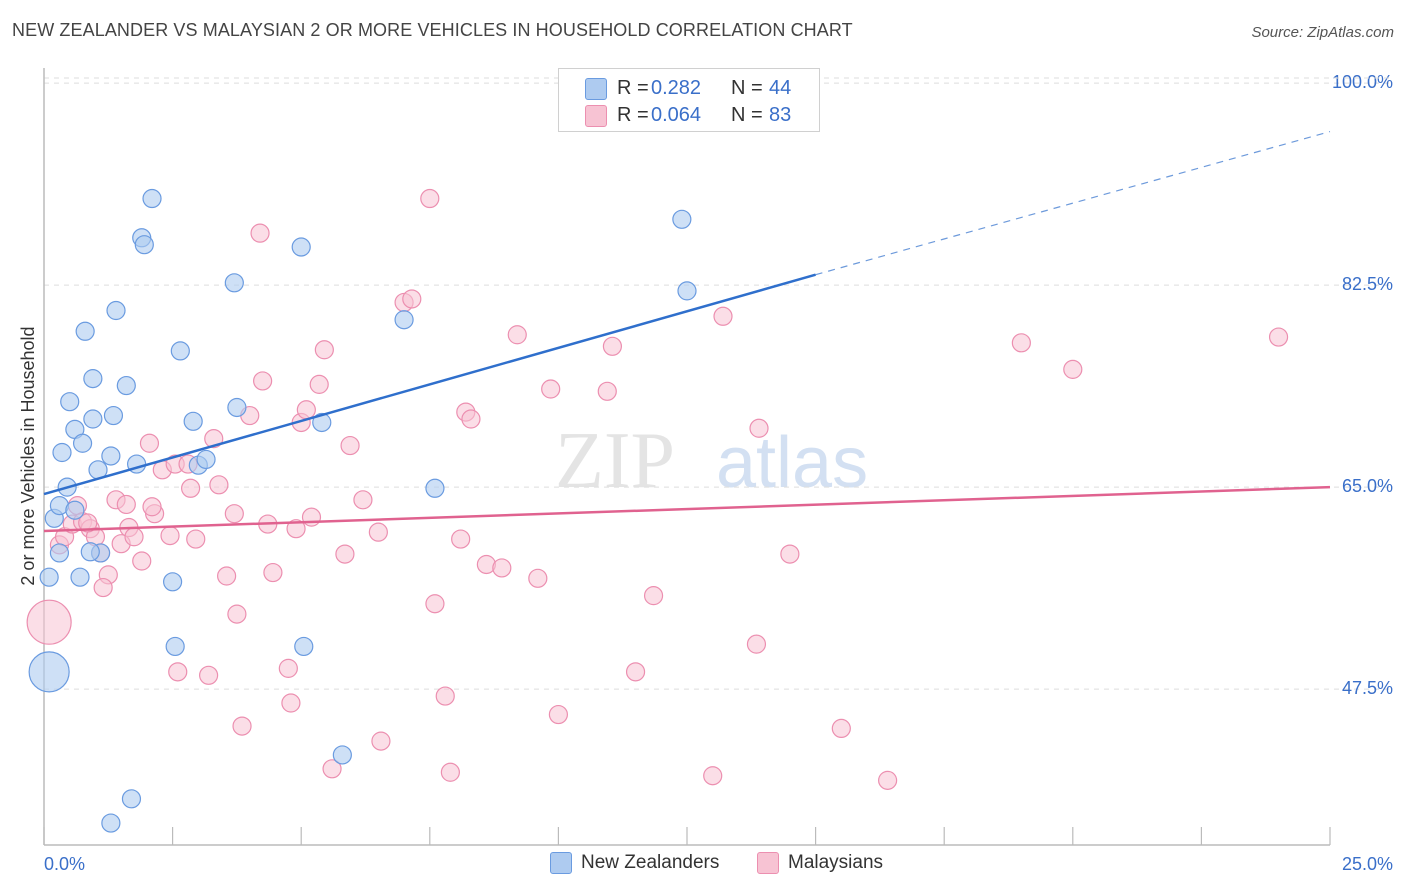  What do you see at coordinates (689, 100) in the screenshot?
I see `legend-box: R = 0.282 N = 44 R = 0.064 N = 83` at bounding box center [689, 100].